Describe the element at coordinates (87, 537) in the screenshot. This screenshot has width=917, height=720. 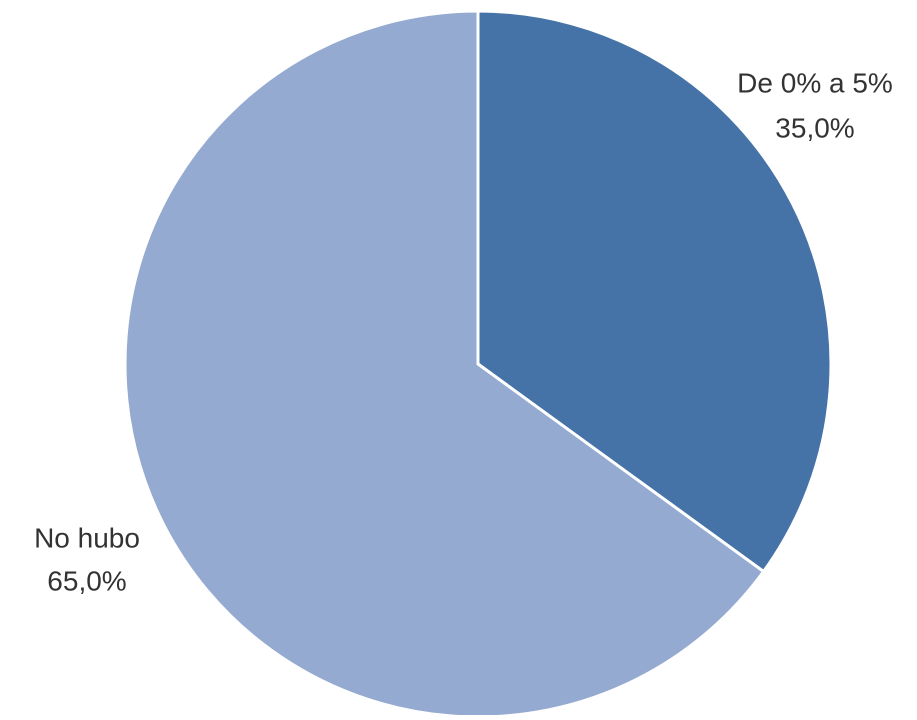
I see `slice-label: No hubo` at that location.